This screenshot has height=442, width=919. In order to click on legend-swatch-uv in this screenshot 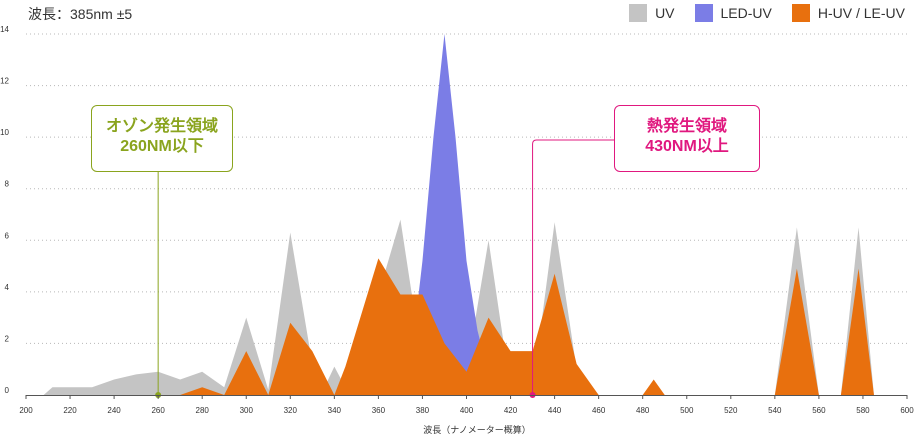, I will do `click(638, 13)`.